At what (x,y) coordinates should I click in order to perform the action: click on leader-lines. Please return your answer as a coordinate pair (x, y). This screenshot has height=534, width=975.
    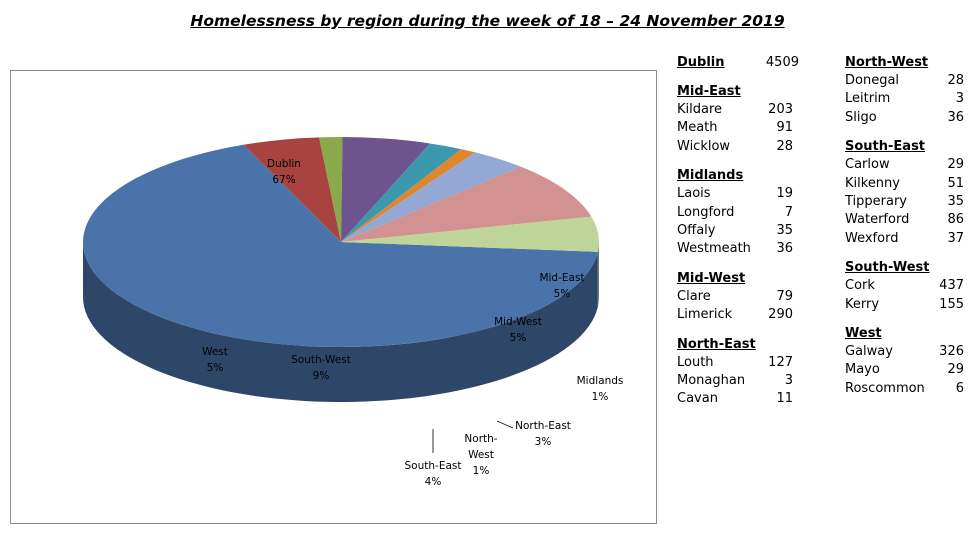
    Looking at the image, I should click on (473, 436).